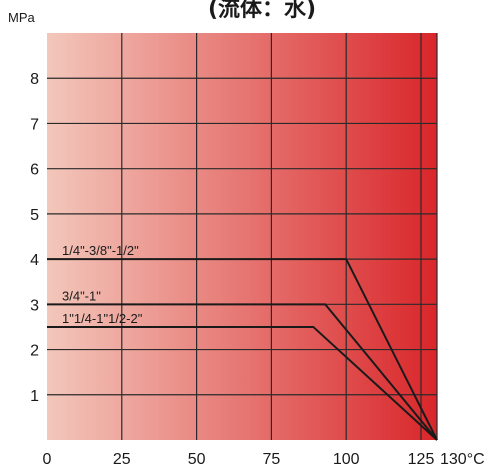 The image size is (494, 473). What do you see at coordinates (102, 284) in the screenshot?
I see `series-labels: 1/4"-3/8"-1/2" 3/4"-1" 1"1/4-1"1/2-2"` at bounding box center [102, 284].